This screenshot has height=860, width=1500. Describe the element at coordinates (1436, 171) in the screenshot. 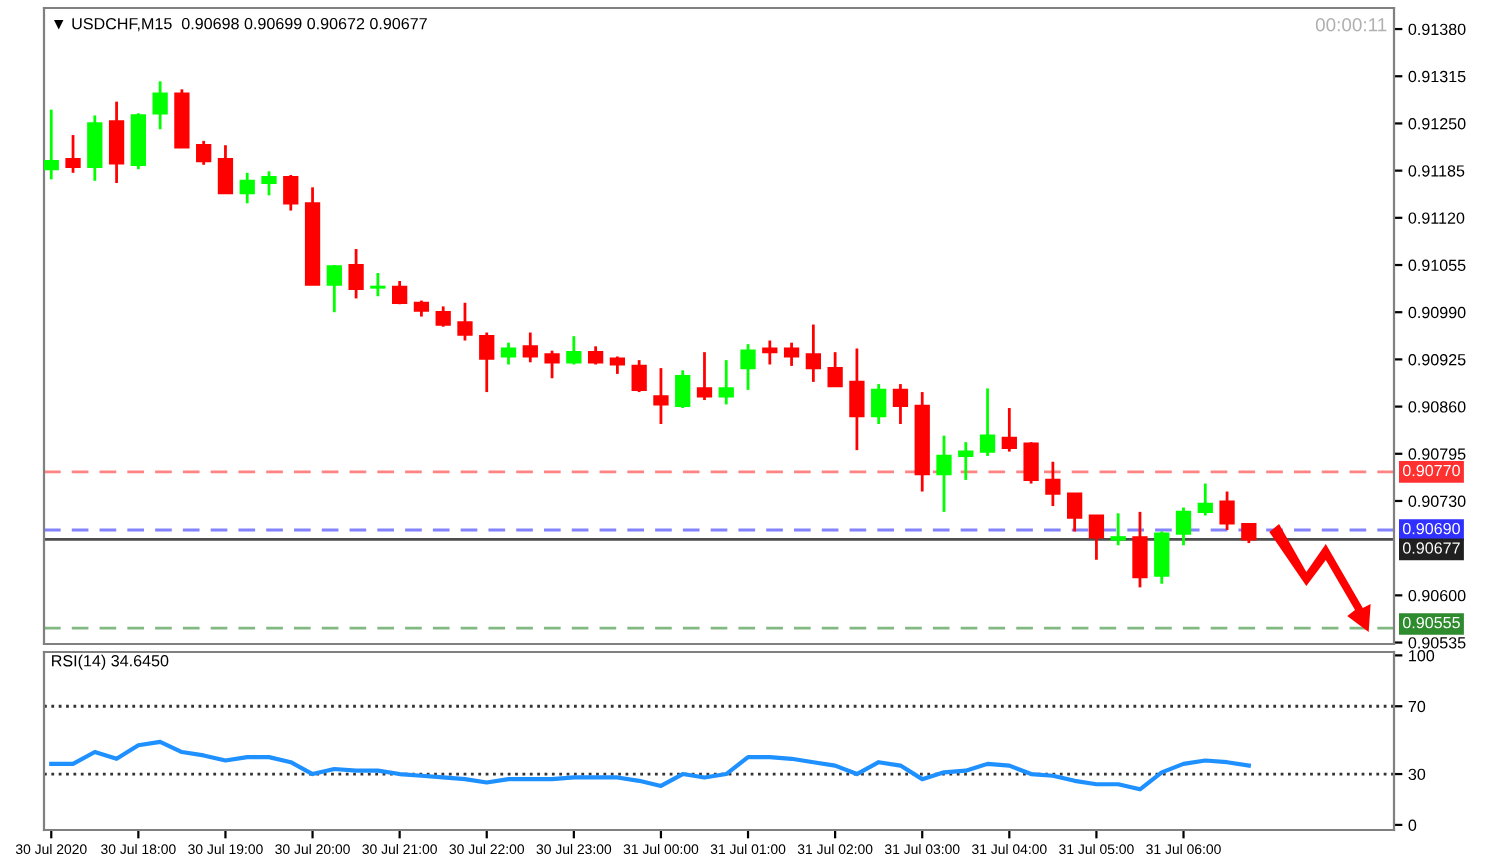

I see `y-tick-label: 0.91185` at that location.